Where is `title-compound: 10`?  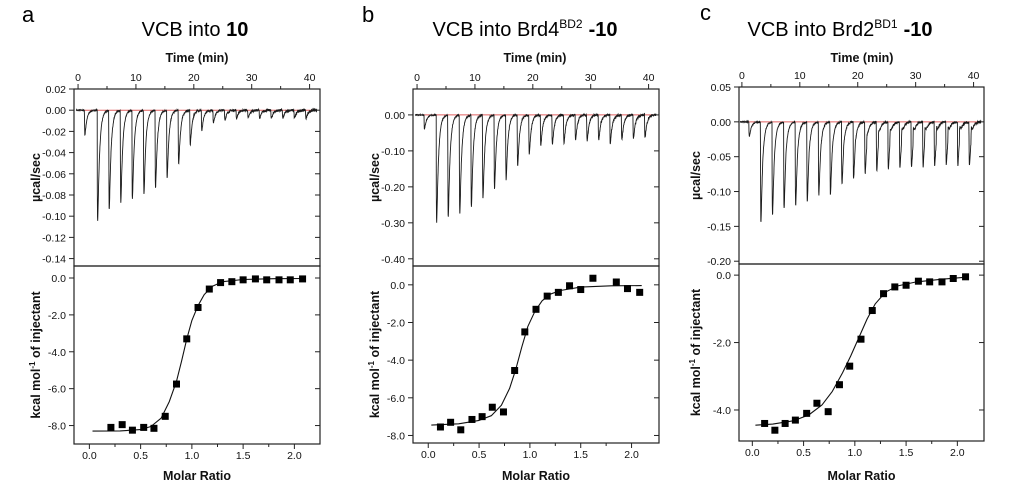 title-compound: 10 is located at coordinates (237, 30).